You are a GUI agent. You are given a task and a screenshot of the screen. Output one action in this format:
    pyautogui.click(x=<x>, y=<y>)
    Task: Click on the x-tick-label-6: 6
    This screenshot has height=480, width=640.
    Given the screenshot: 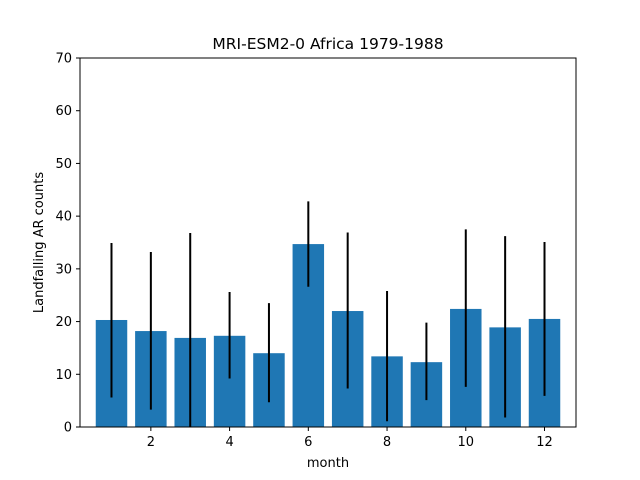 What is the action you would take?
    pyautogui.click(x=308, y=442)
    